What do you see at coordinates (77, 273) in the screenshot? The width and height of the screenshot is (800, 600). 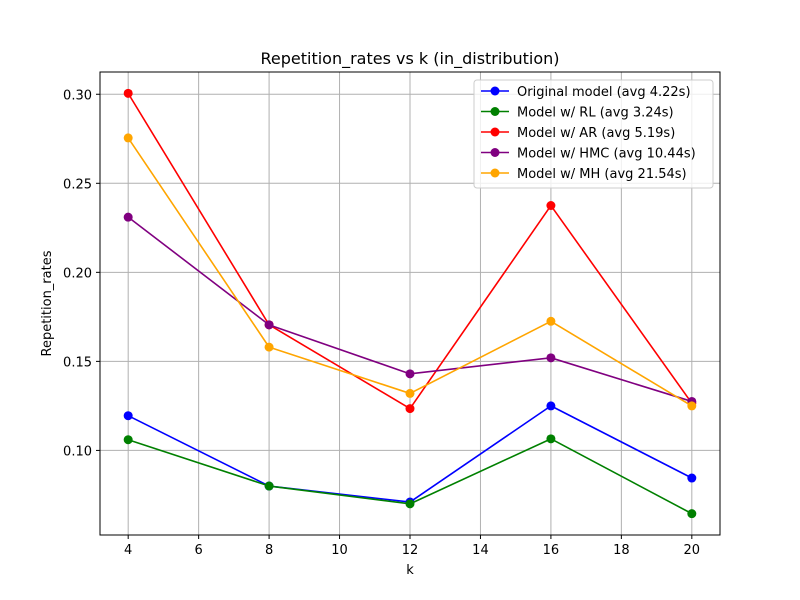 I see `y-tick-label: 0.20` at bounding box center [77, 273].